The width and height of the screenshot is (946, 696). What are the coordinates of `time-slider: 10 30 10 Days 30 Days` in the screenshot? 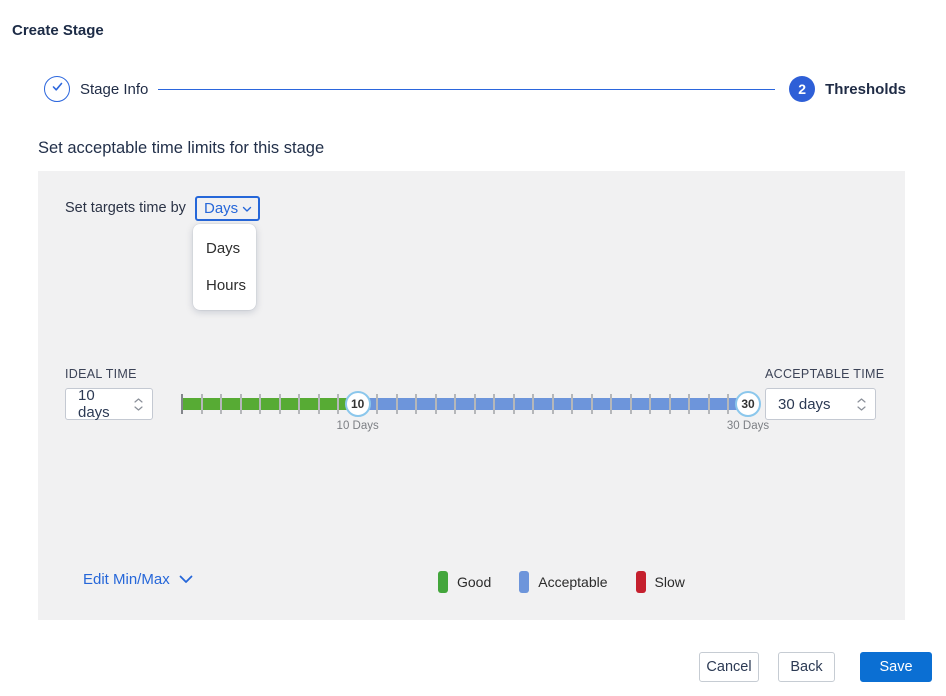 It's located at (475, 411).